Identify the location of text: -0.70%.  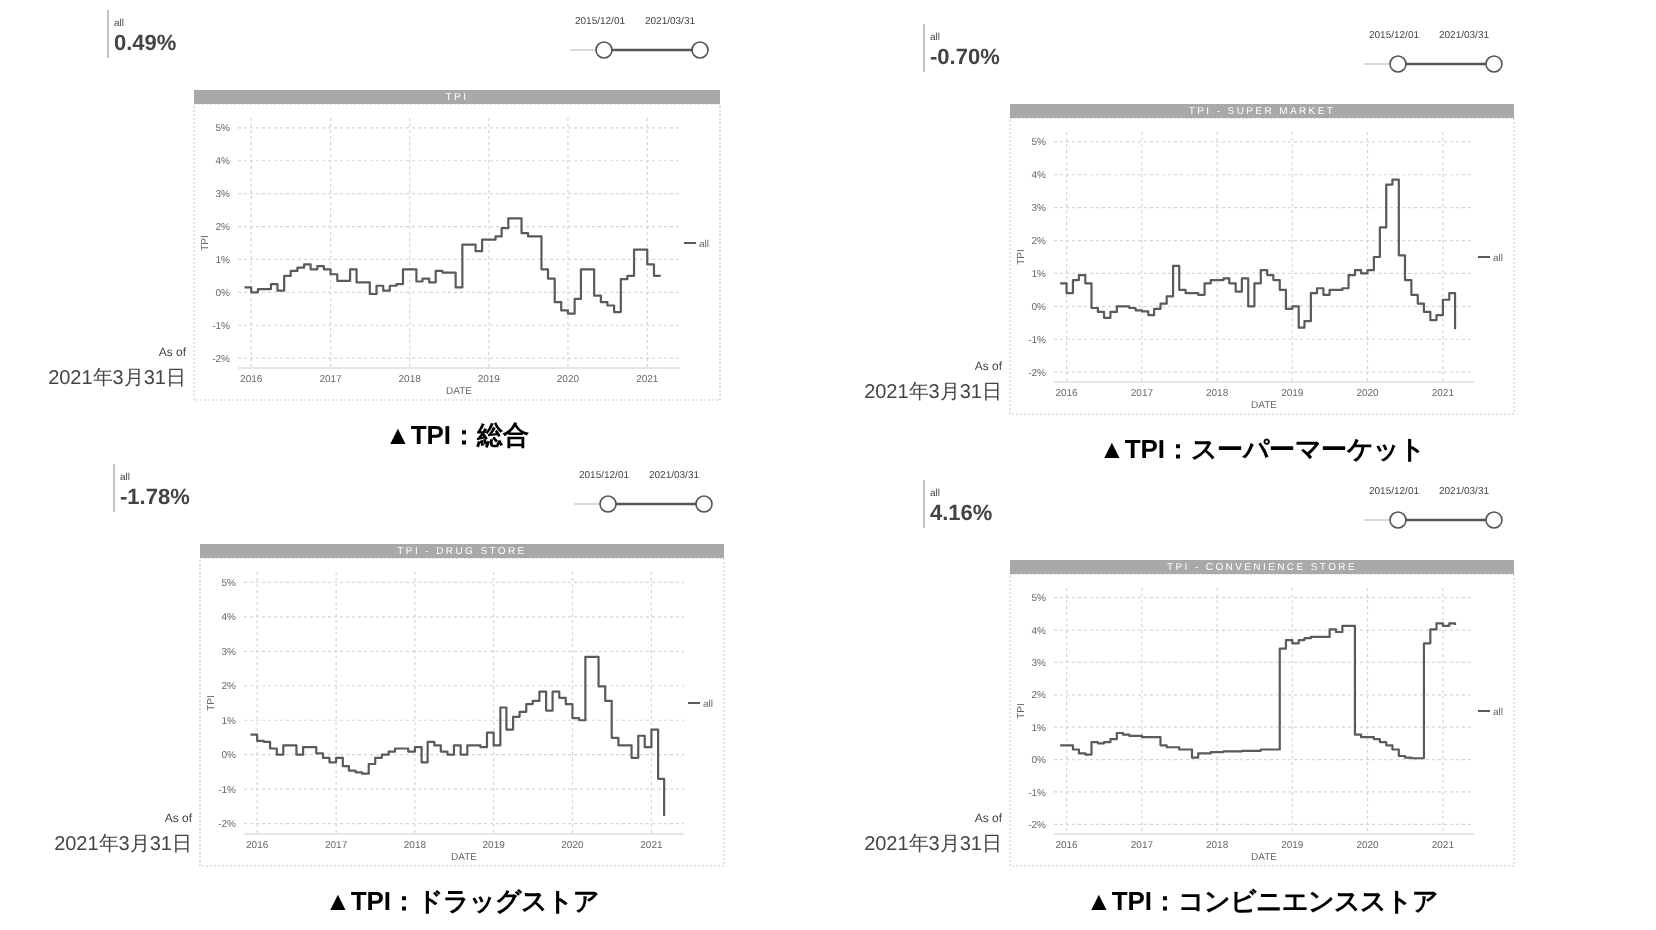
(965, 58).